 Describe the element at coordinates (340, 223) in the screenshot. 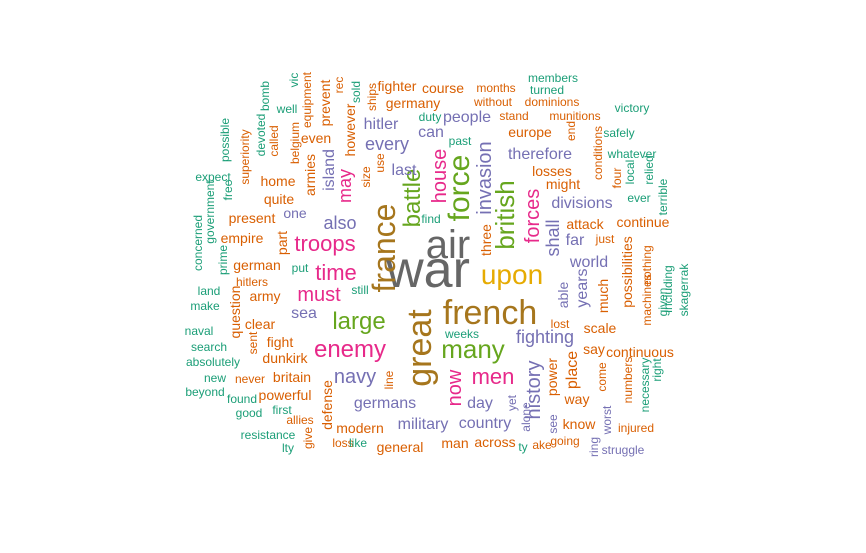

I see `word-also: also` at that location.